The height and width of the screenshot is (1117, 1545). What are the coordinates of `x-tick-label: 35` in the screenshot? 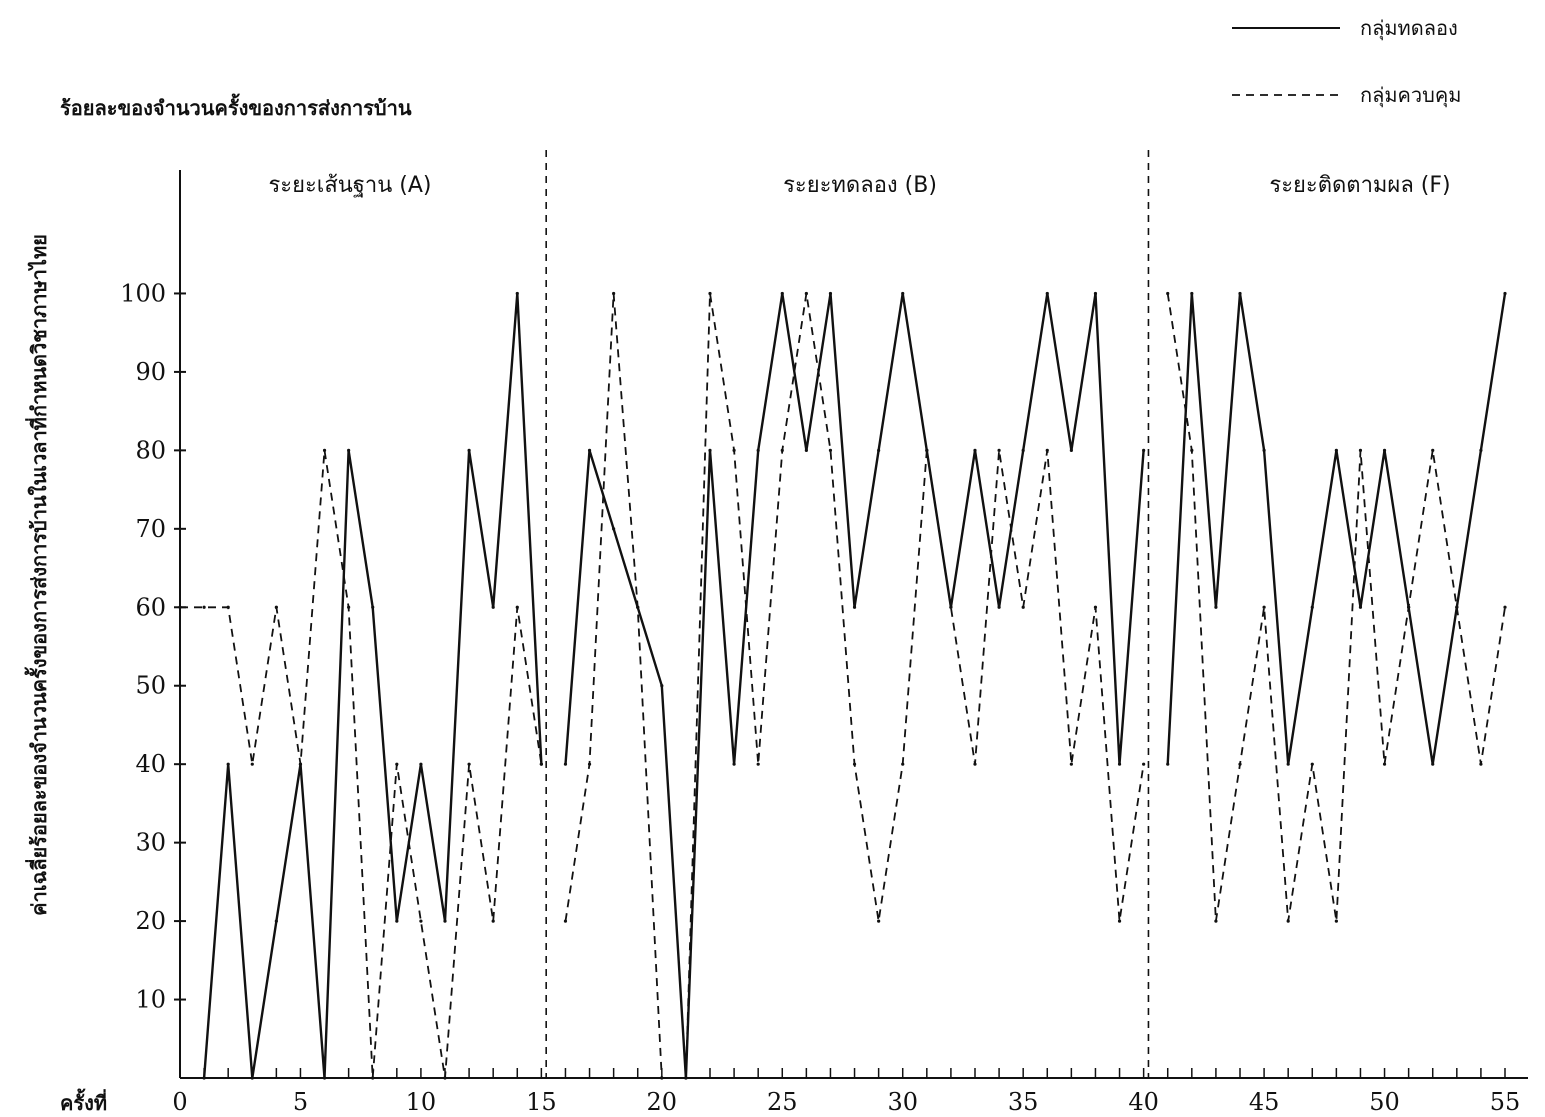 It's located at (1023, 1102).